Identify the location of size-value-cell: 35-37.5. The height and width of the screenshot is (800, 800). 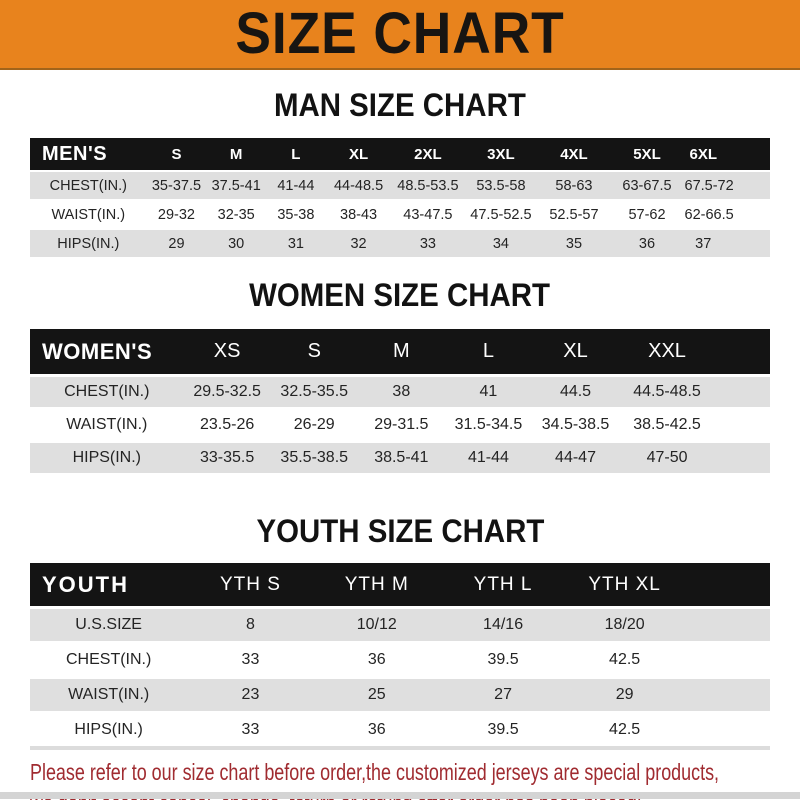
(176, 185).